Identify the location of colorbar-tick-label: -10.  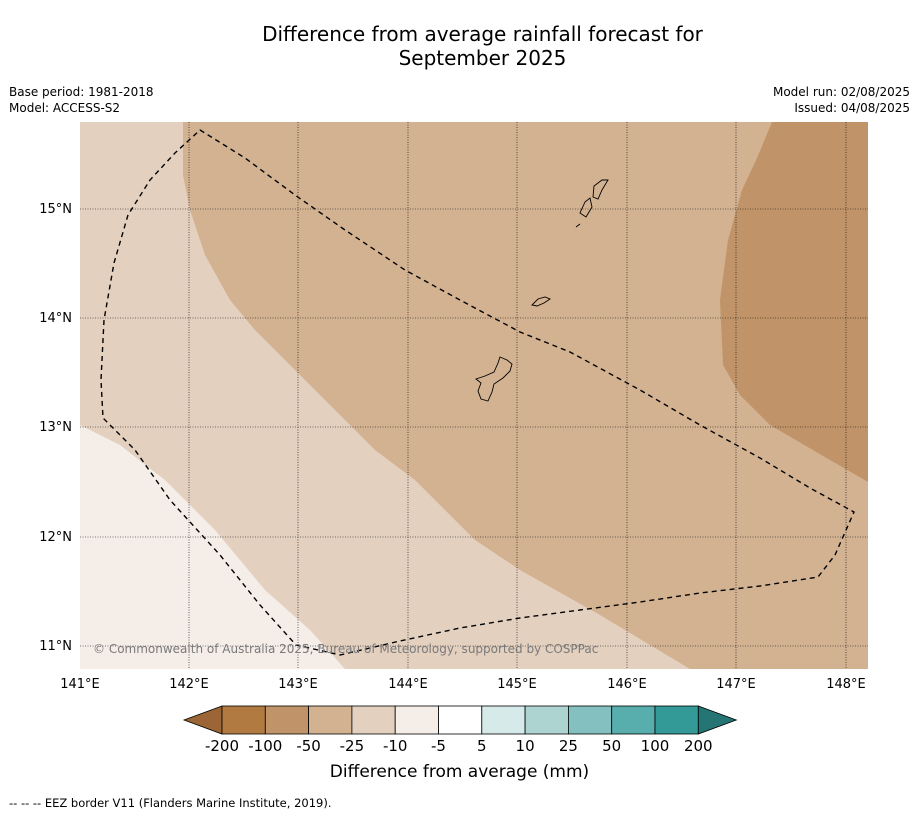
(395, 746).